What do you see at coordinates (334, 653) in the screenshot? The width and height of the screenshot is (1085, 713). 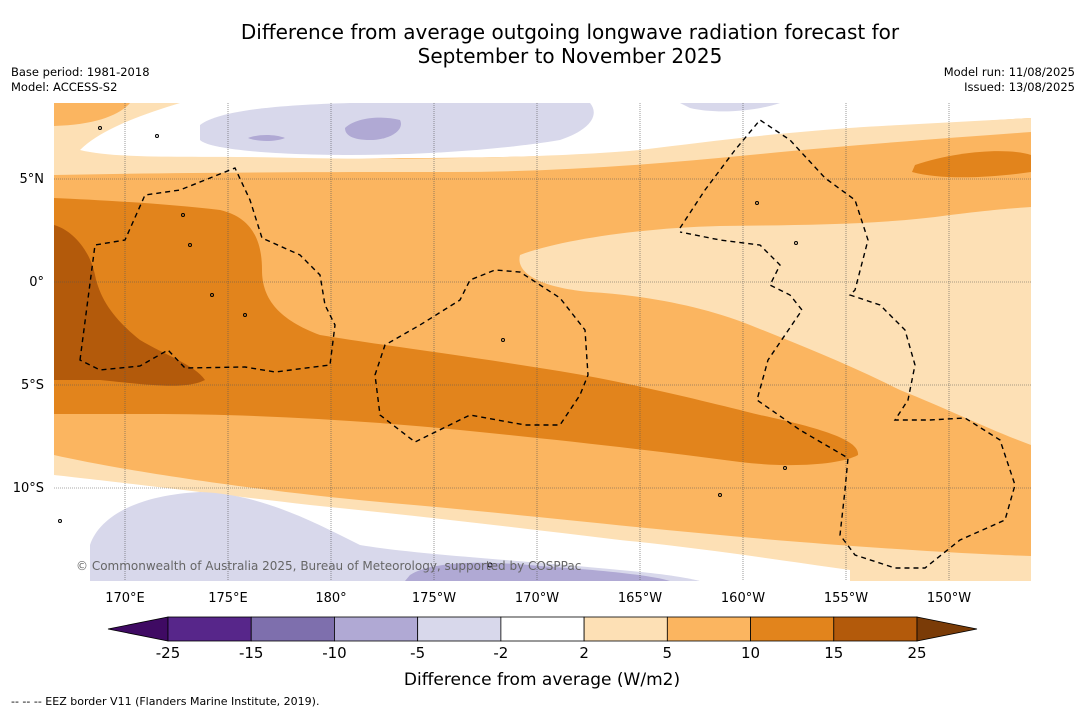 I see `colorbar-tick-label: -10` at bounding box center [334, 653].